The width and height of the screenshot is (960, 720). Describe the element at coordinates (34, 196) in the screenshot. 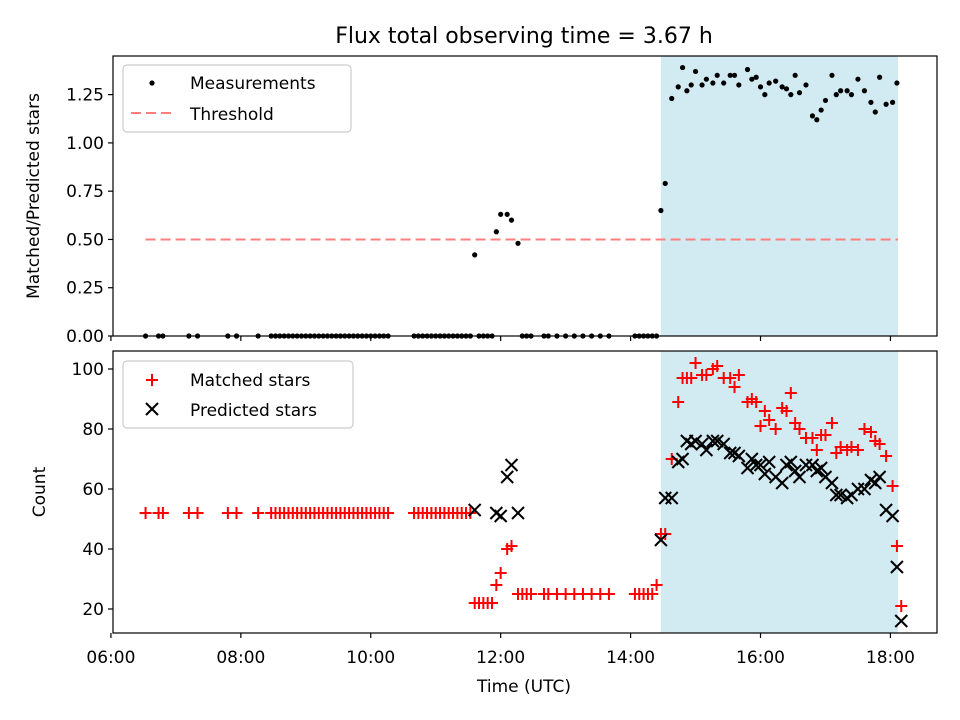

I see `top-y-axis-label: Matched/Predicted stars` at that location.